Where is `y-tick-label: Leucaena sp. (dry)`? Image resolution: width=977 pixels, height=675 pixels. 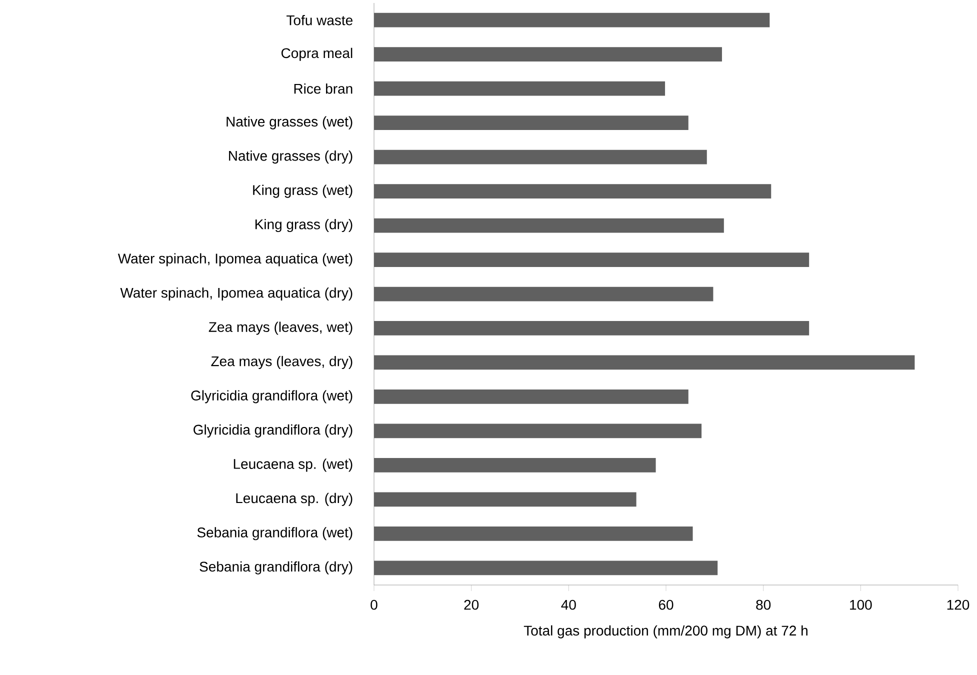
y-tick-label: Leucaena sp. (dry) is located at coordinates (294, 499).